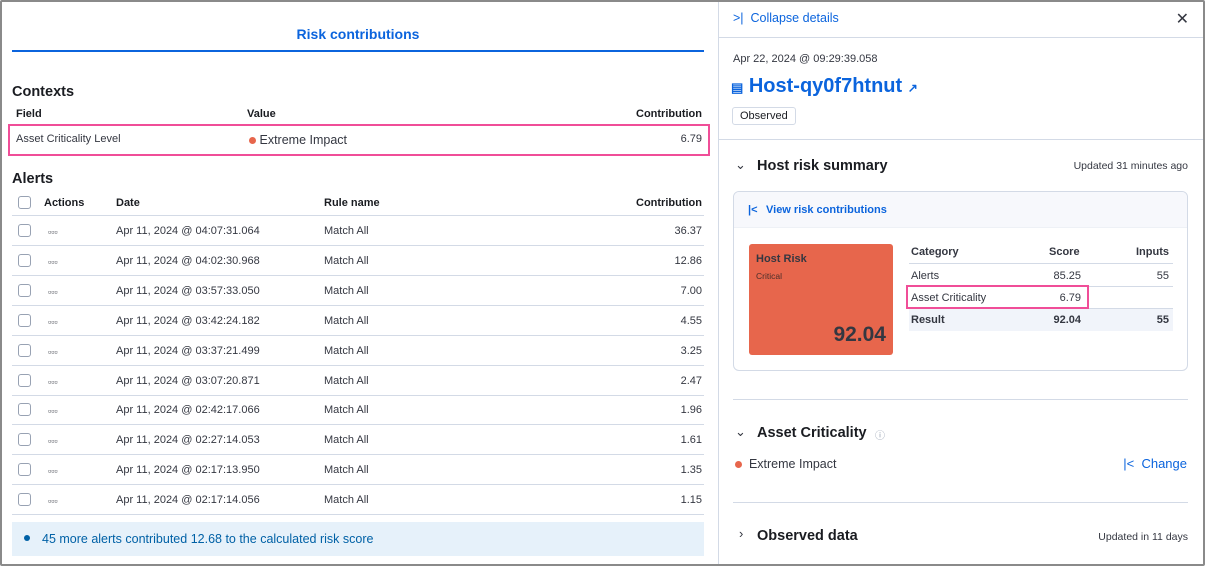 The width and height of the screenshot is (1205, 566). What do you see at coordinates (27, 538) in the screenshot?
I see `pin-icon` at bounding box center [27, 538].